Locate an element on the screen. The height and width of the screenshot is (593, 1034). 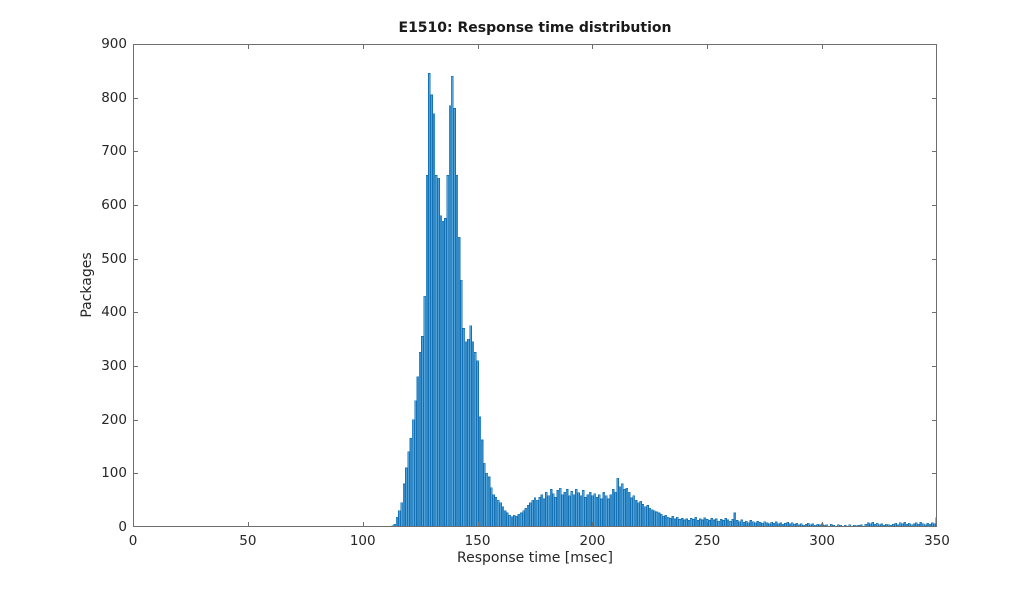
y-tick-label: 800 is located at coordinates (114, 97).